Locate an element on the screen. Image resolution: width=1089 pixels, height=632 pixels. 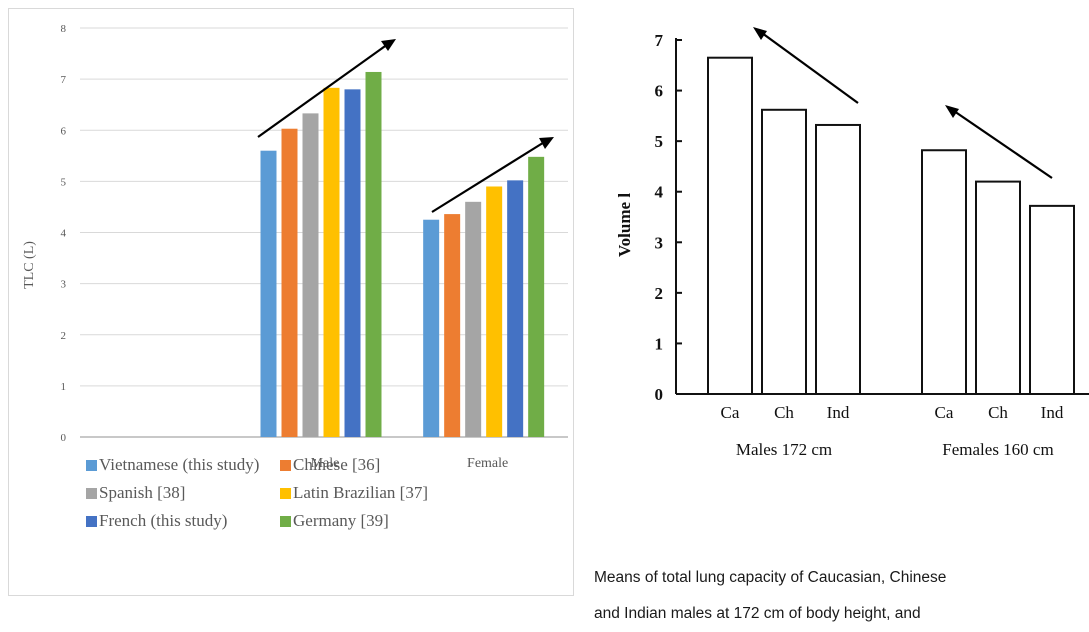
males-trend-arrowhead is located at coordinates (760, 33).